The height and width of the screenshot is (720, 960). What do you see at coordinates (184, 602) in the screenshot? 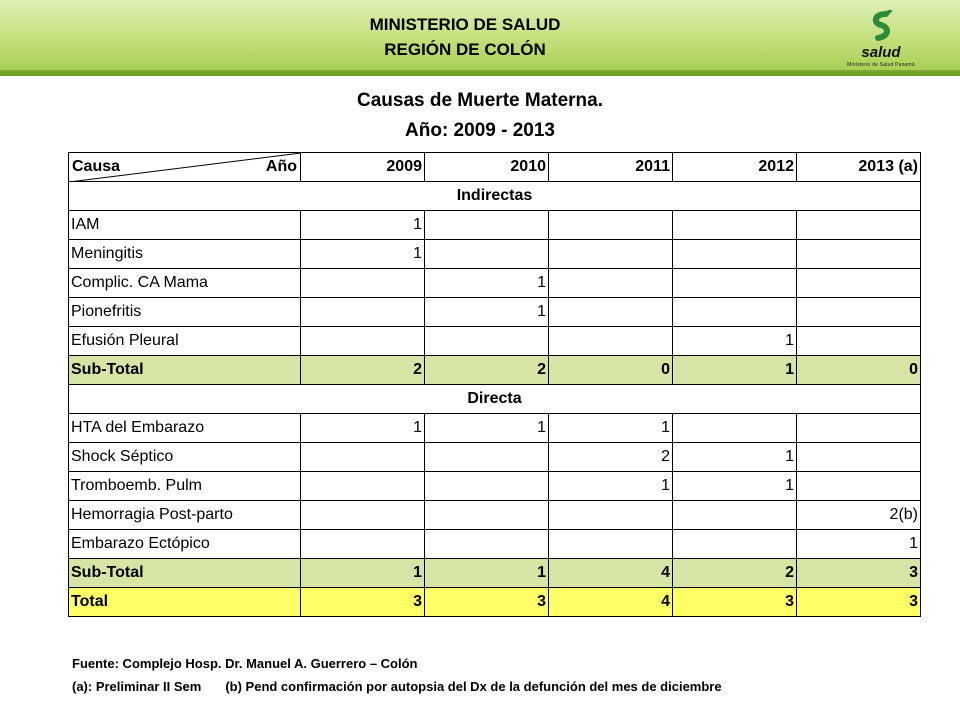
I see `total-row-label: Total` at bounding box center [184, 602].